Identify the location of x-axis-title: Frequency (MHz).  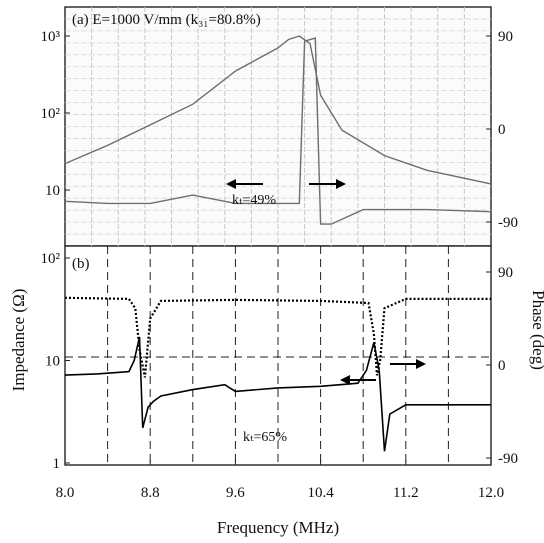
(278, 527).